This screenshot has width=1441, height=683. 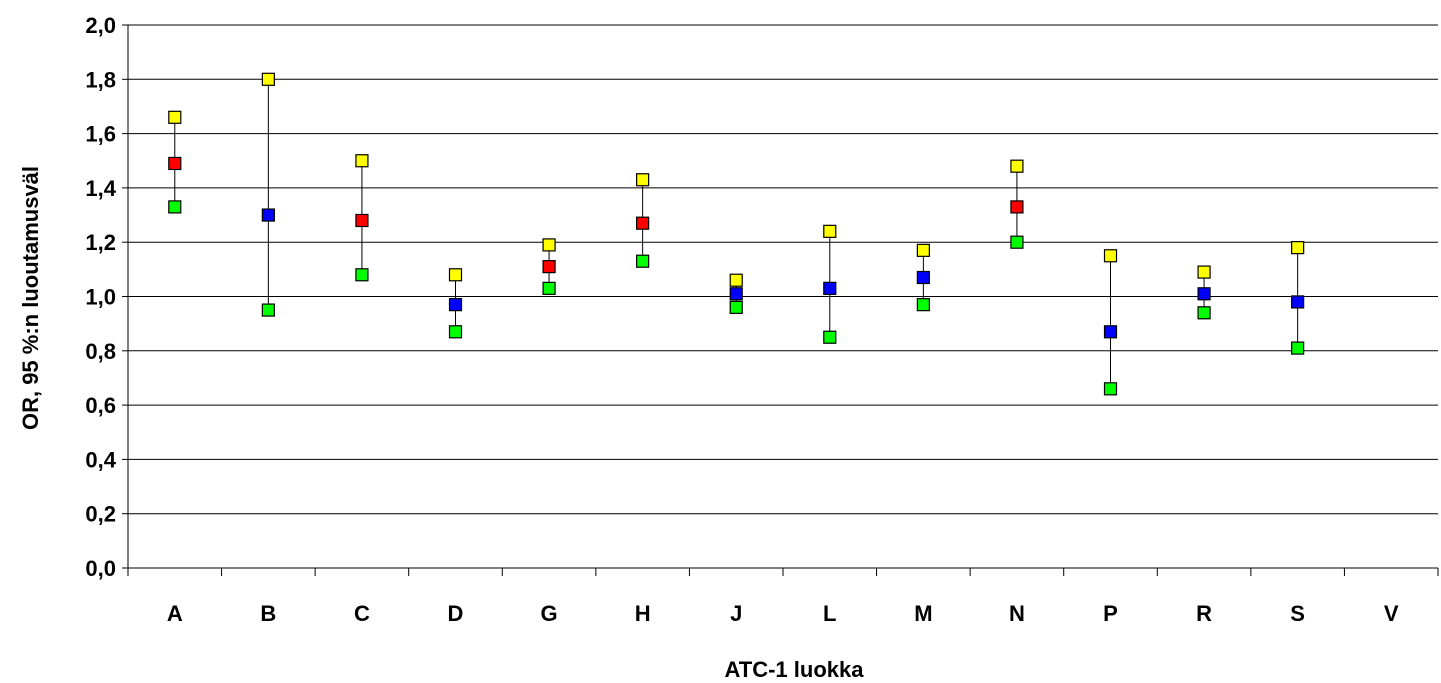 I want to click on upper-ci-marker-S, so click(x=1298, y=248).